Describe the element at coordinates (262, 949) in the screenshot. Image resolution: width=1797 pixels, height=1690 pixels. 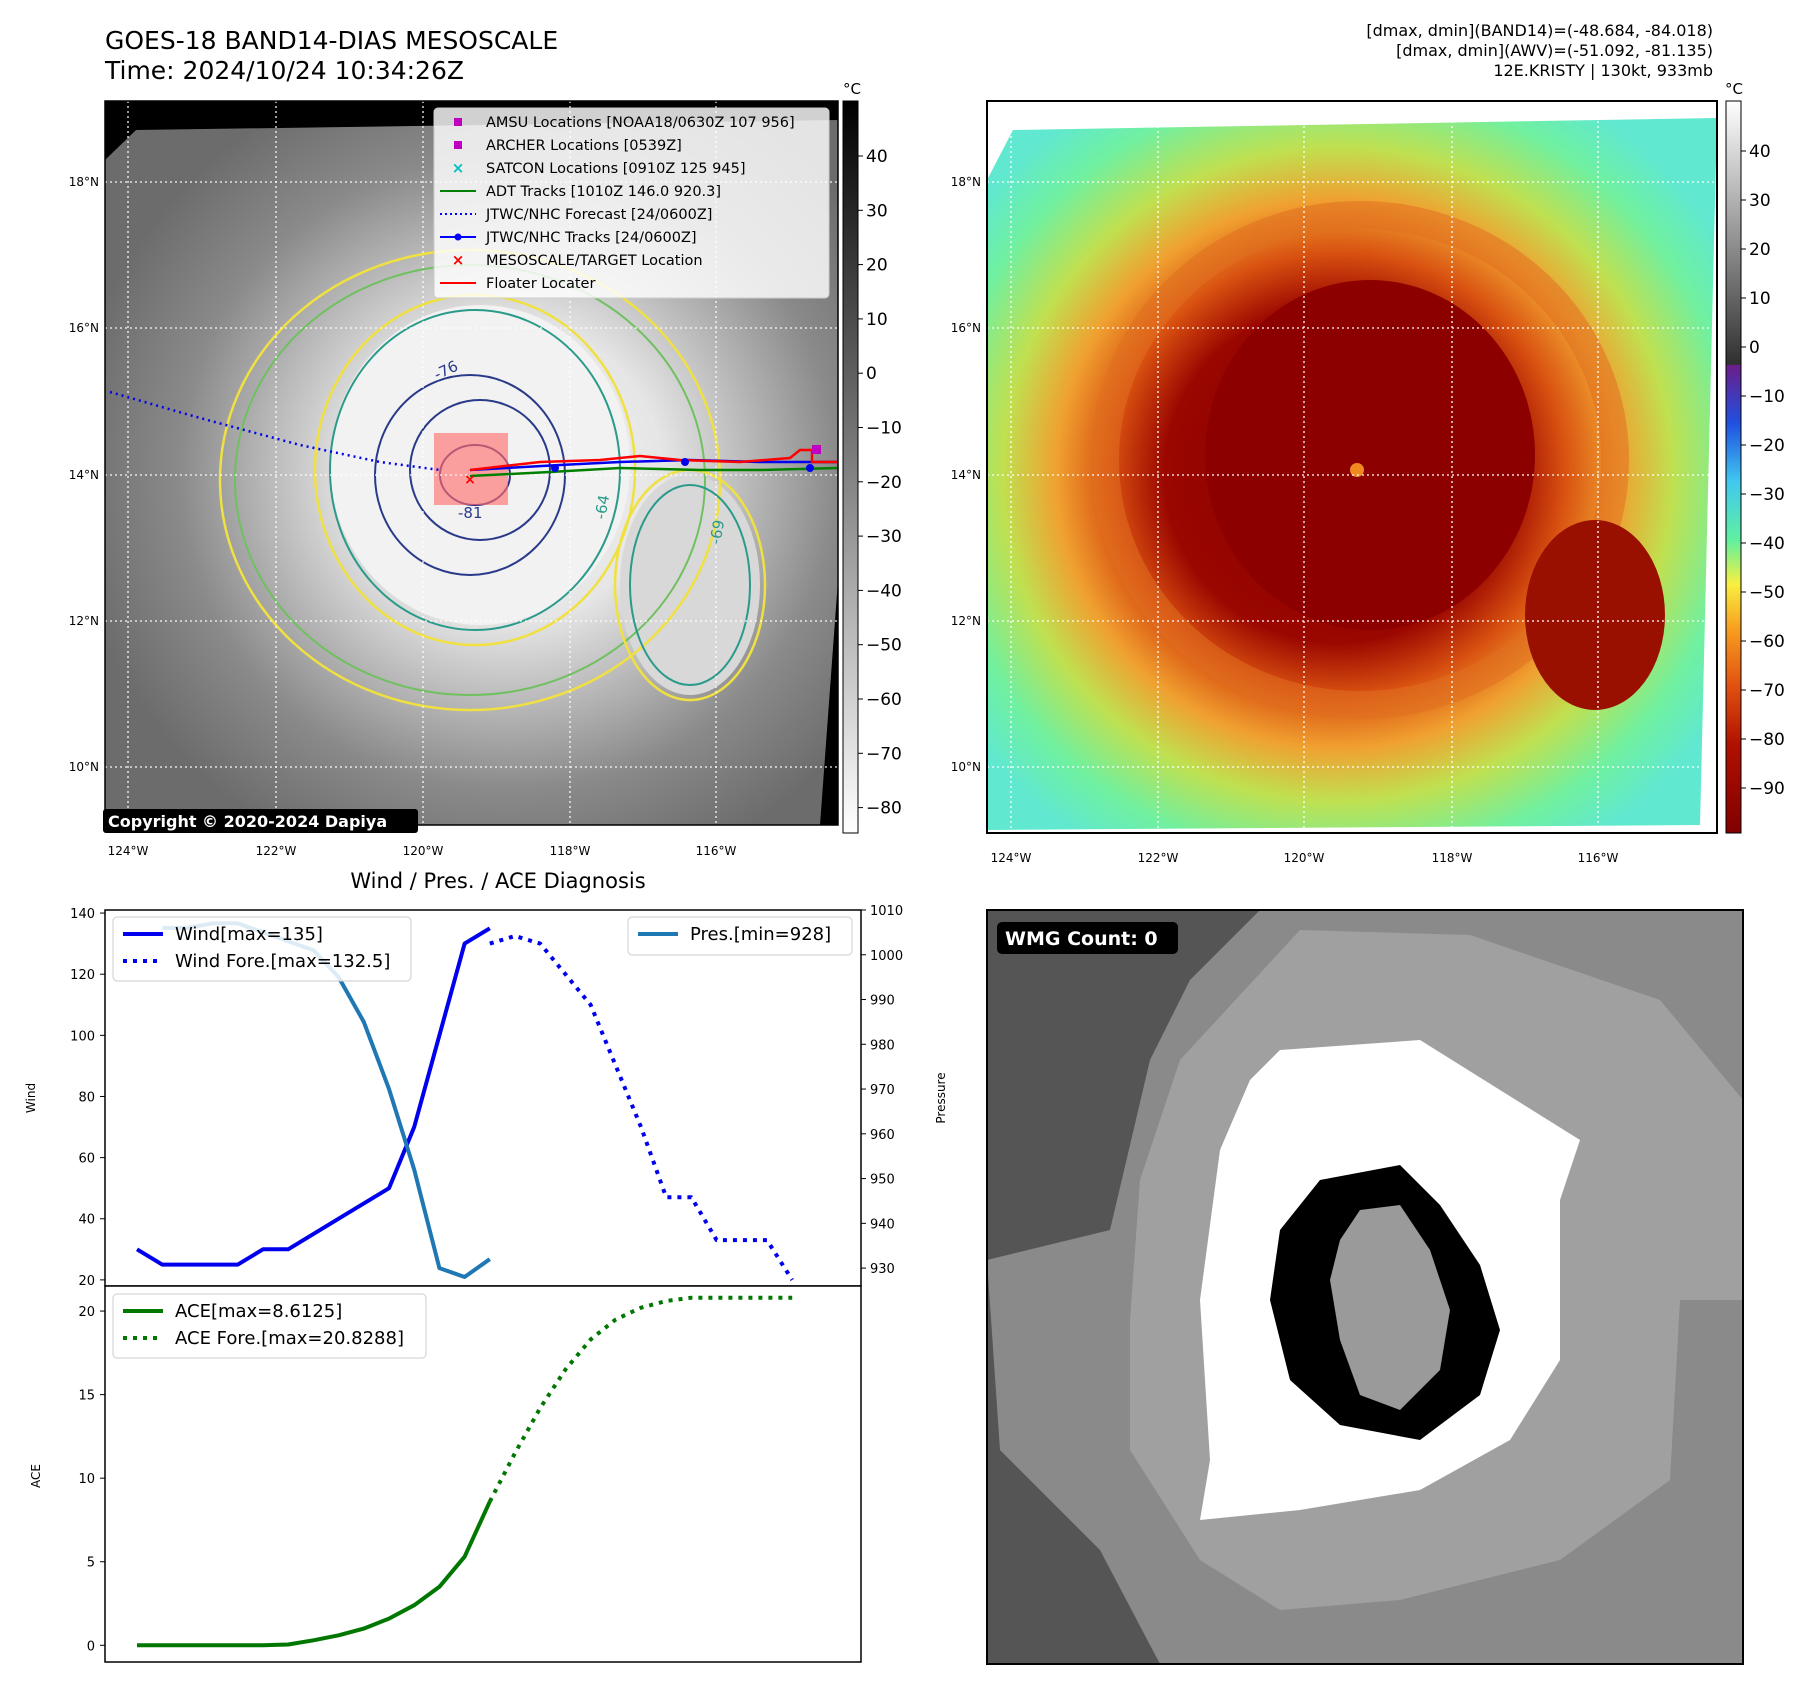
I see `chart-legend-frame` at that location.